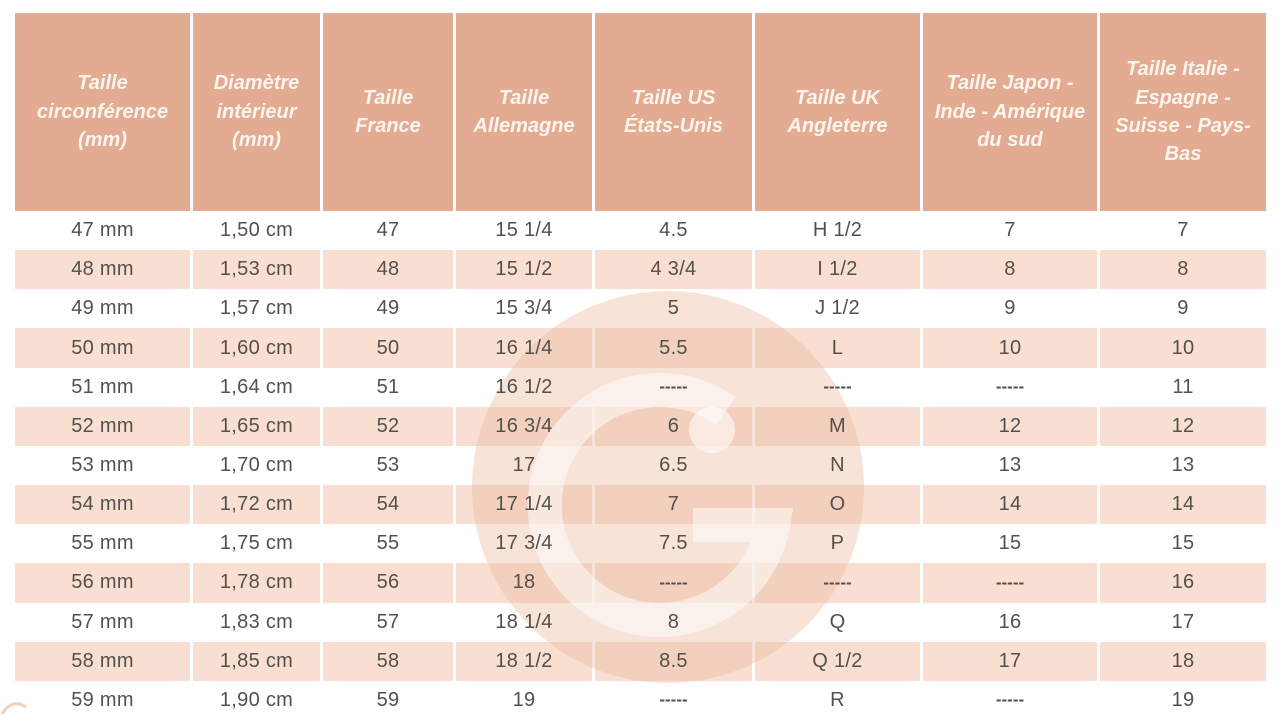  I want to click on table-cell-r1-c2: 1,50 cm, so click(256, 230).